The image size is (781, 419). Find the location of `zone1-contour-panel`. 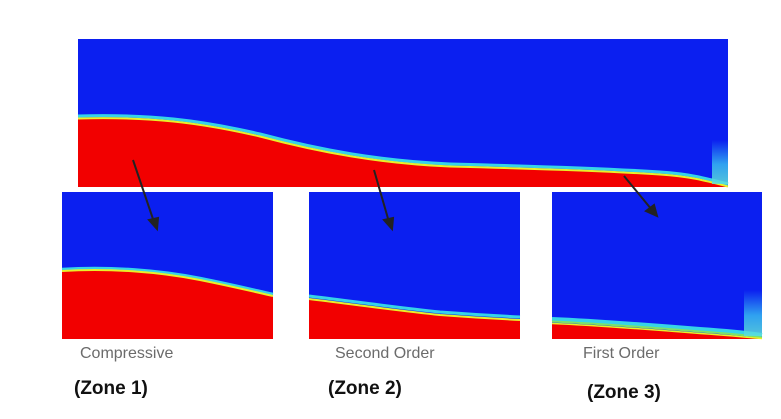

zone1-contour-panel is located at coordinates (167, 265).